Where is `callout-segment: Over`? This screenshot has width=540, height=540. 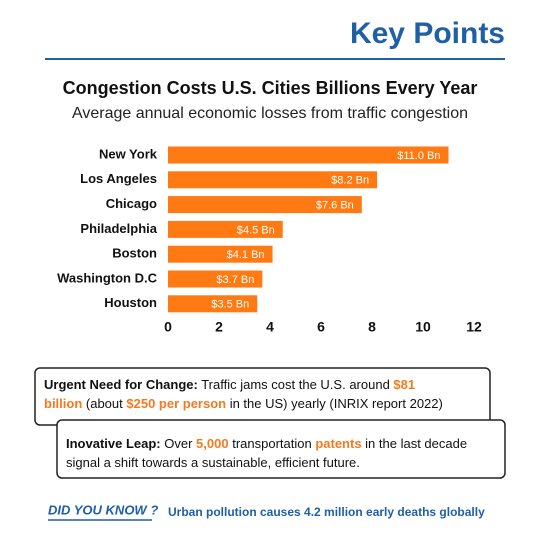 callout-segment: Over is located at coordinates (178, 443).